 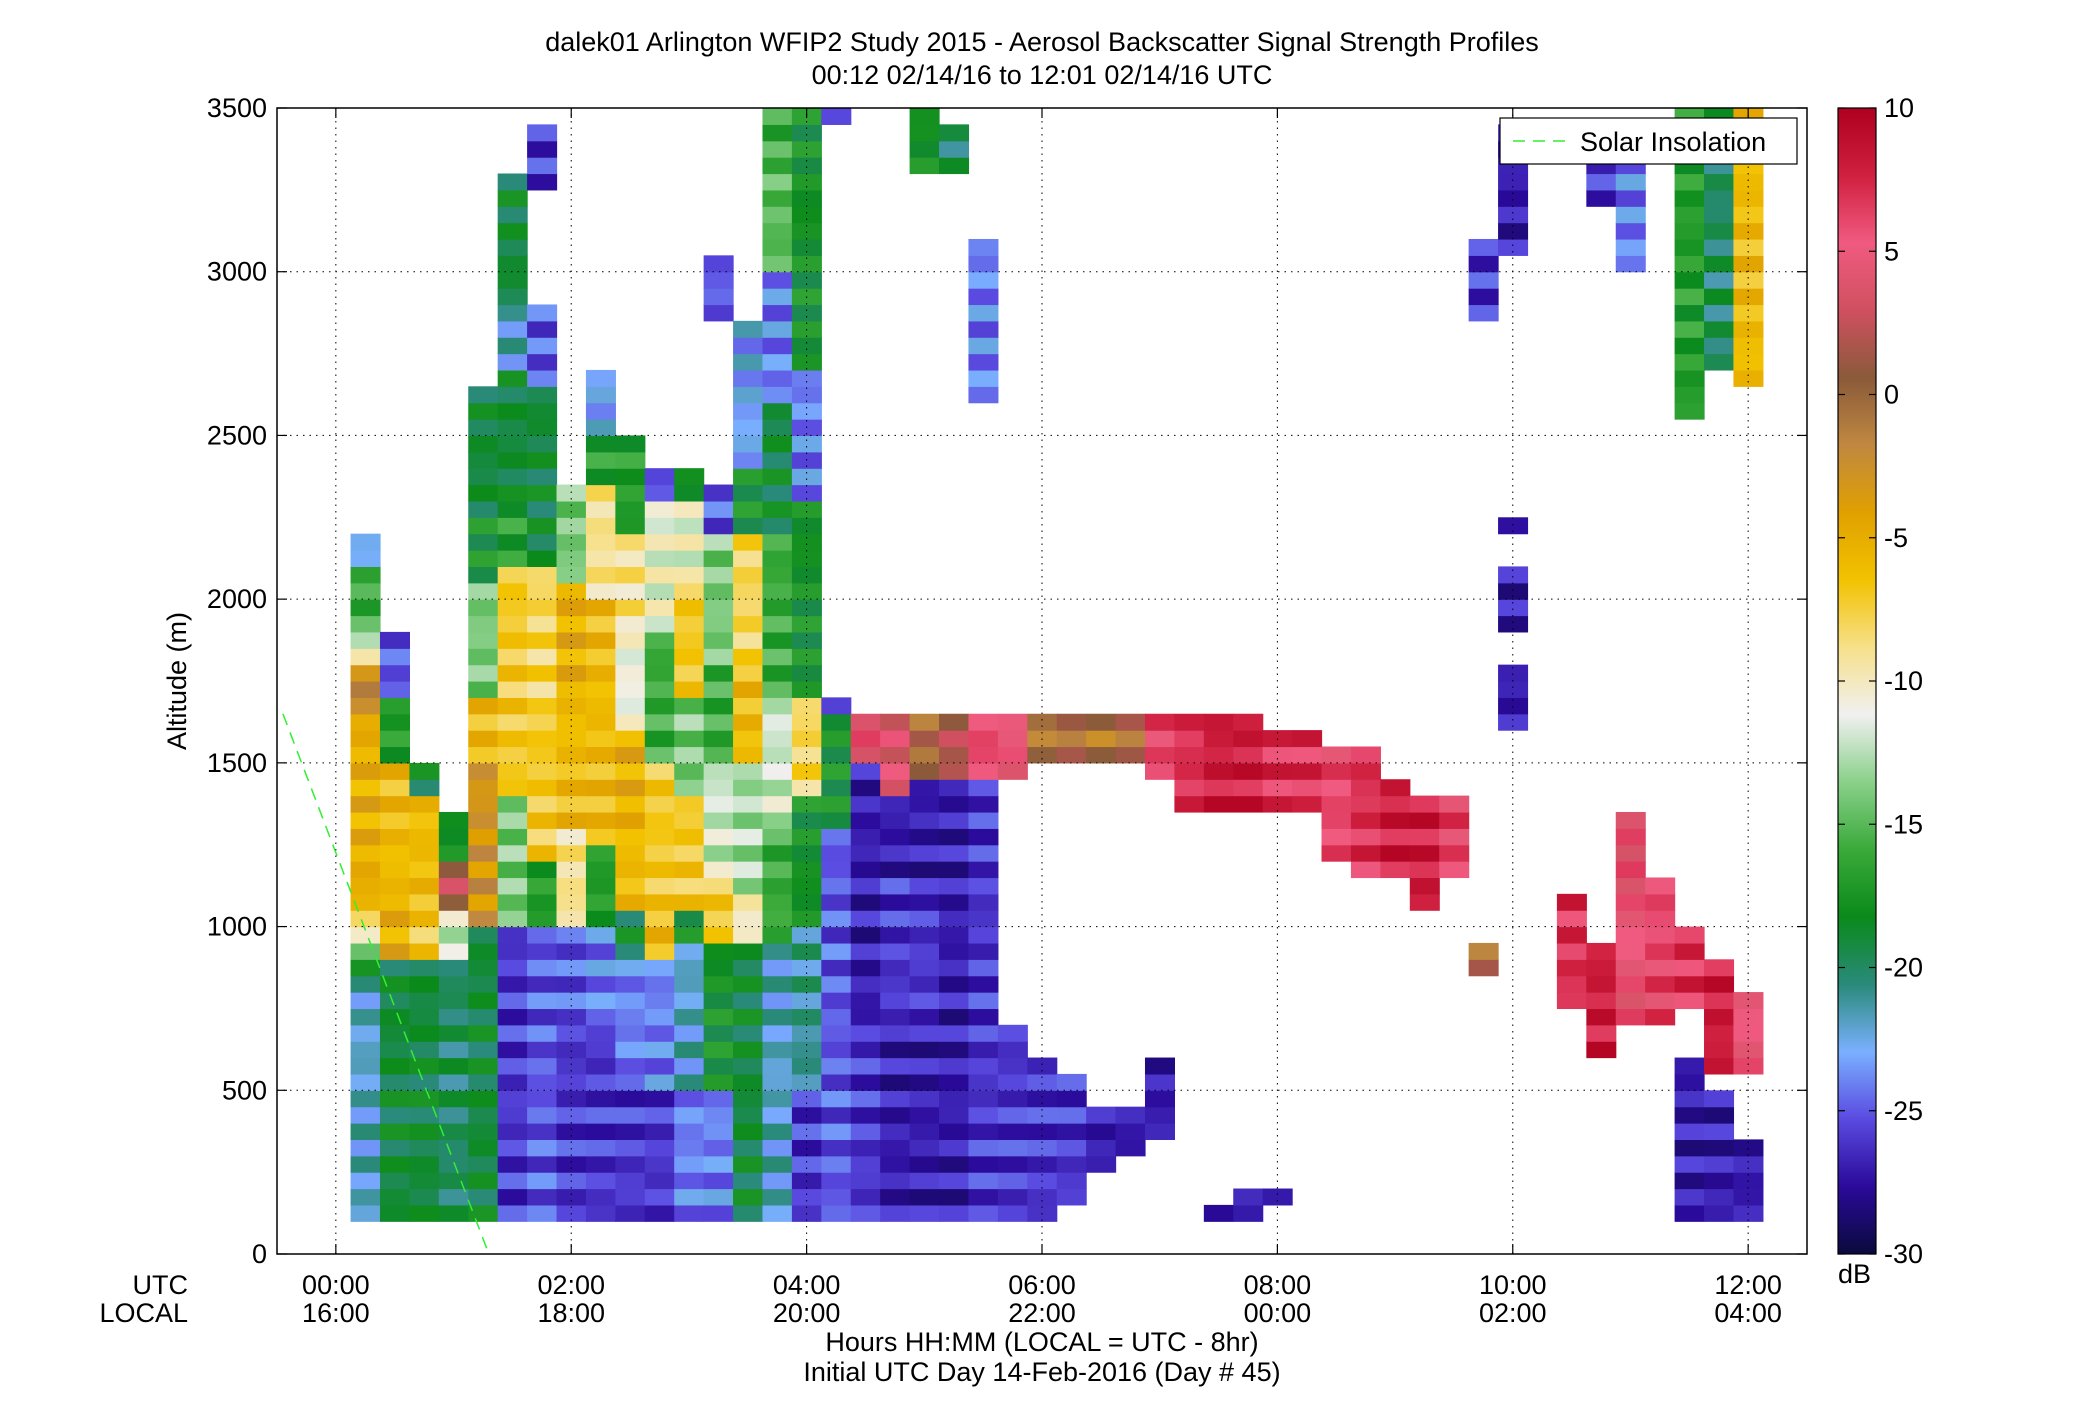 What do you see at coordinates (237, 763) in the screenshot?
I see `y-tick-label: 1500` at bounding box center [237, 763].